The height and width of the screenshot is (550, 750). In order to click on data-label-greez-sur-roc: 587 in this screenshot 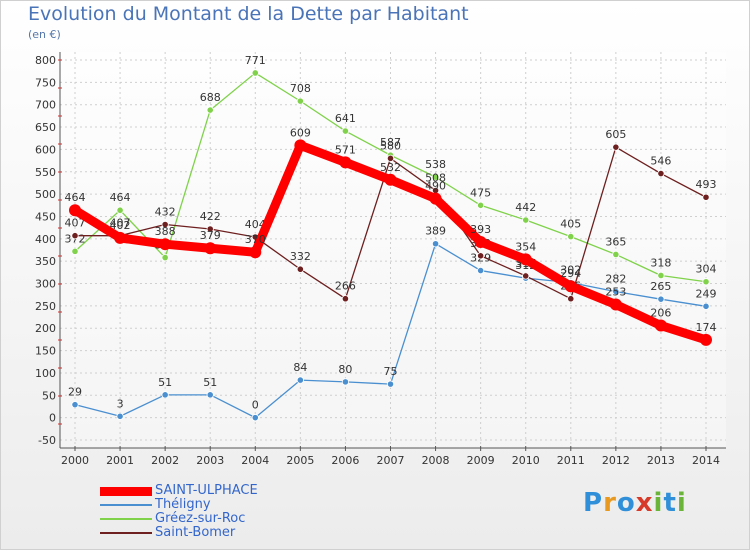, I will do `click(390, 142)`.